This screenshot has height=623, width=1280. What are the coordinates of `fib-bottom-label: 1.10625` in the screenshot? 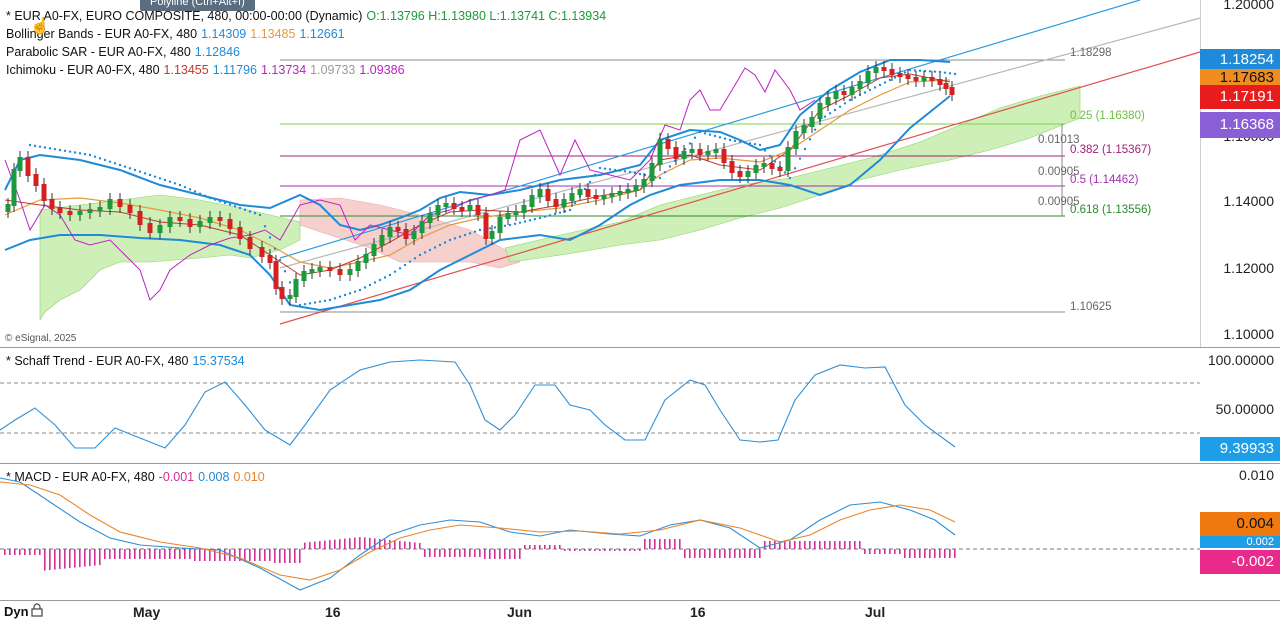 It's located at (1091, 307).